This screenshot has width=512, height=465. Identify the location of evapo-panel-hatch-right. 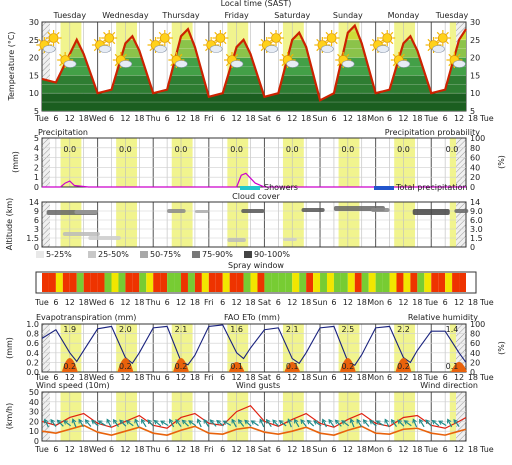
(461, 348).